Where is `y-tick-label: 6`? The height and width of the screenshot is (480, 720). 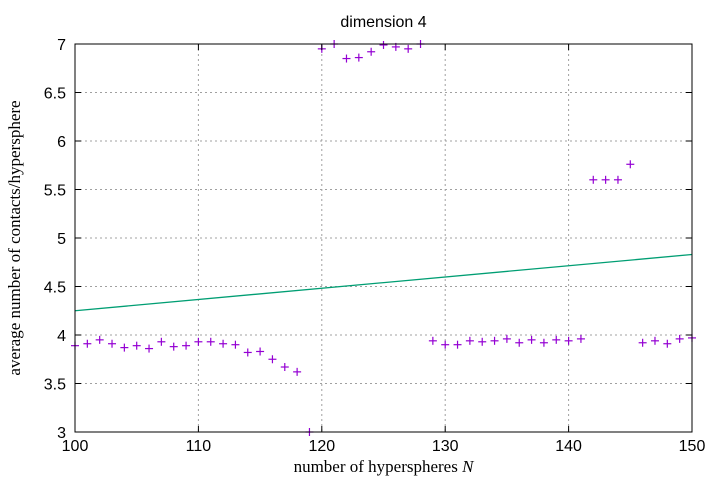
y-tick-label: 6 is located at coordinates (61, 142).